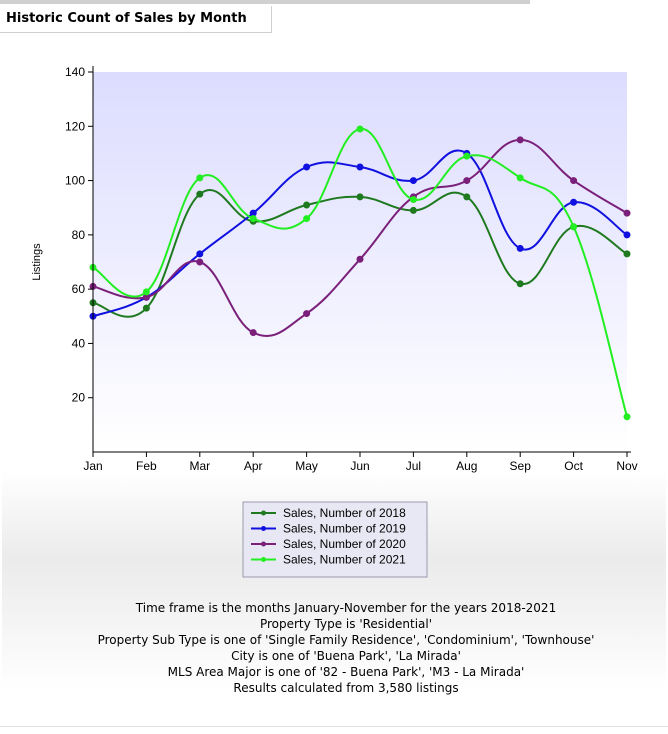 The image size is (668, 734). I want to click on x-tick-label: May, so click(306, 466).